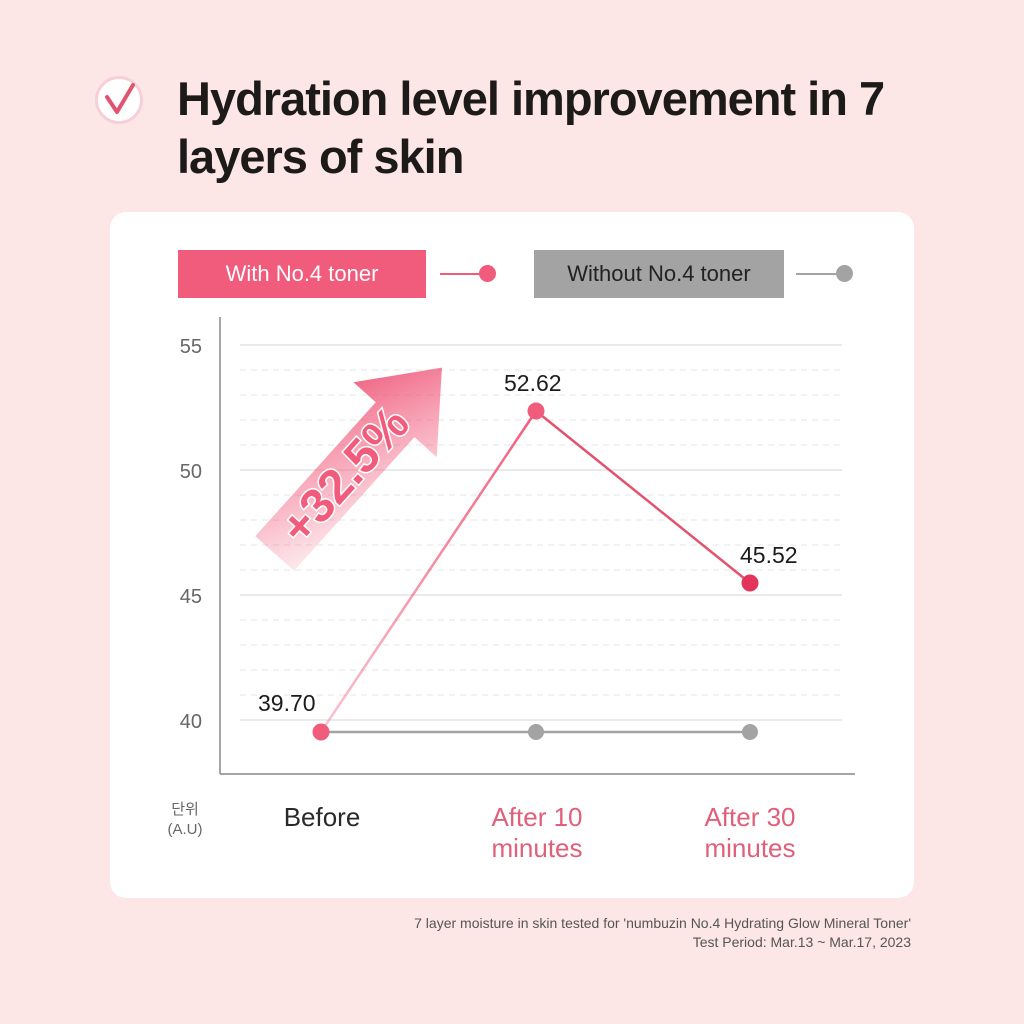 The height and width of the screenshot is (1024, 1024). I want to click on x-label-10min: After 10 minutes, so click(537, 832).